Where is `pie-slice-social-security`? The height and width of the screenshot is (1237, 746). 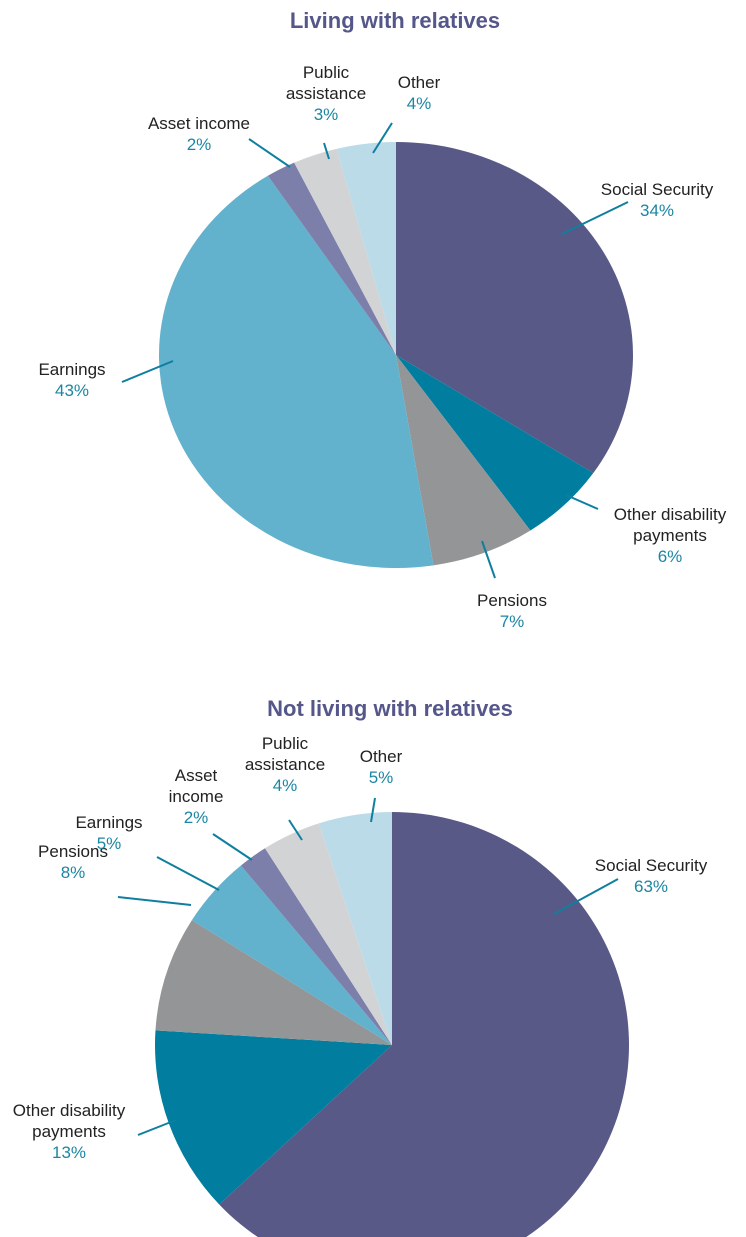 pie-slice-social-security is located at coordinates (514, 307).